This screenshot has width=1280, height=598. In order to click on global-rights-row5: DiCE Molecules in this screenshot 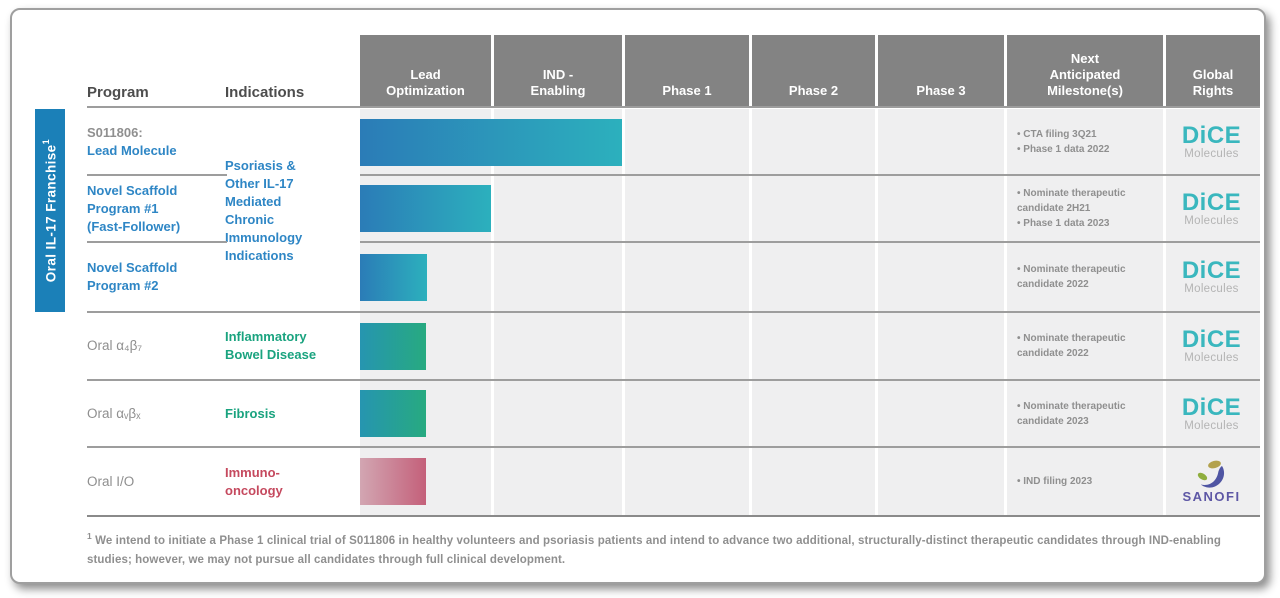, I will do `click(1211, 413)`.